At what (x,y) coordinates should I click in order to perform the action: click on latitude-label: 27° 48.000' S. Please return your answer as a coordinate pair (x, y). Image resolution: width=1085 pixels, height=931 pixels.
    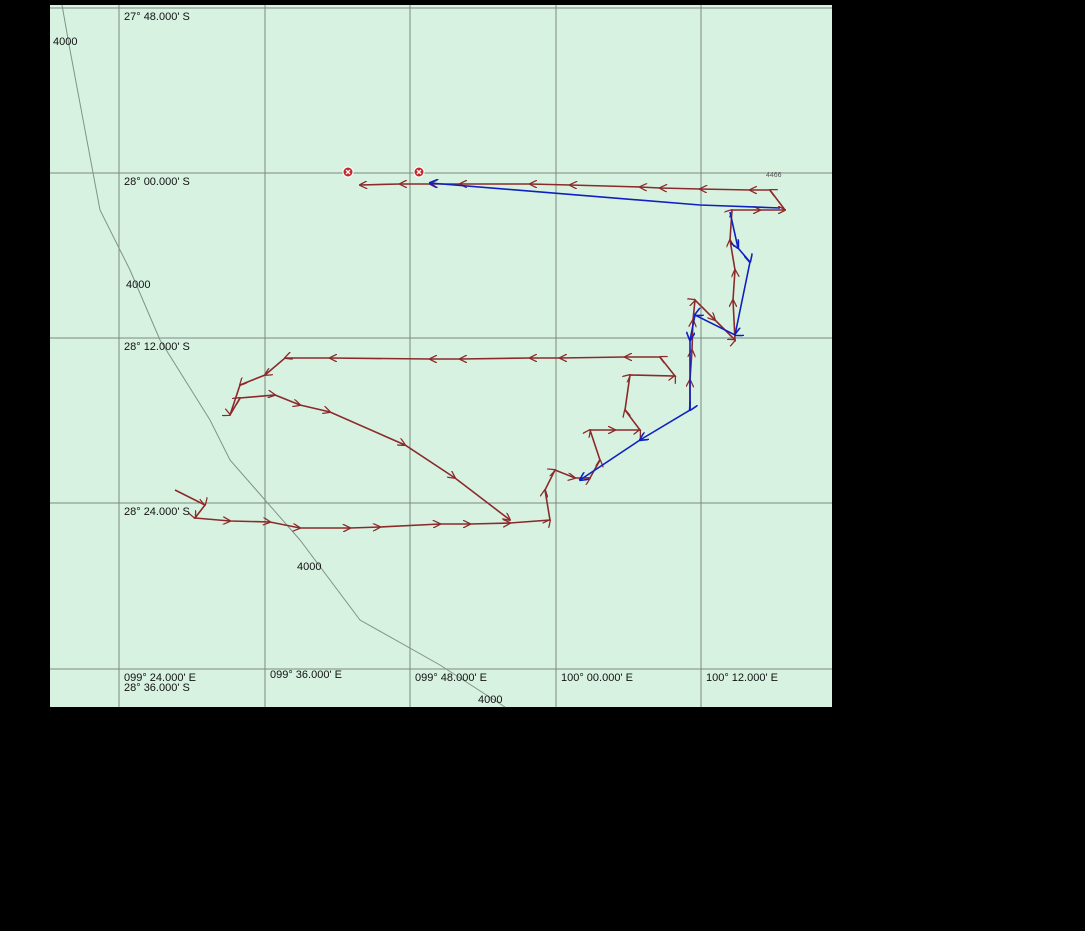
    Looking at the image, I should click on (157, 17).